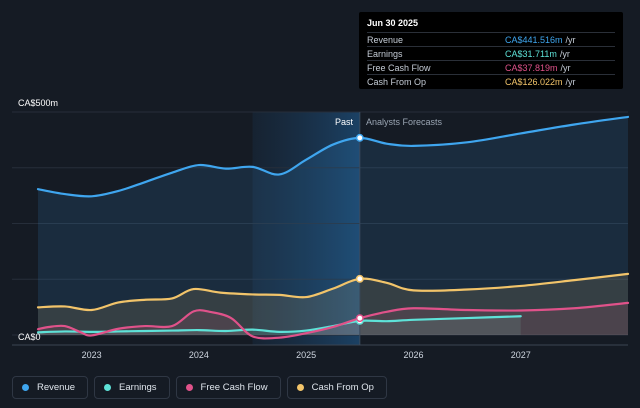 This screenshot has height=408, width=640. I want to click on tooltip-row-label: Earnings, so click(385, 53).